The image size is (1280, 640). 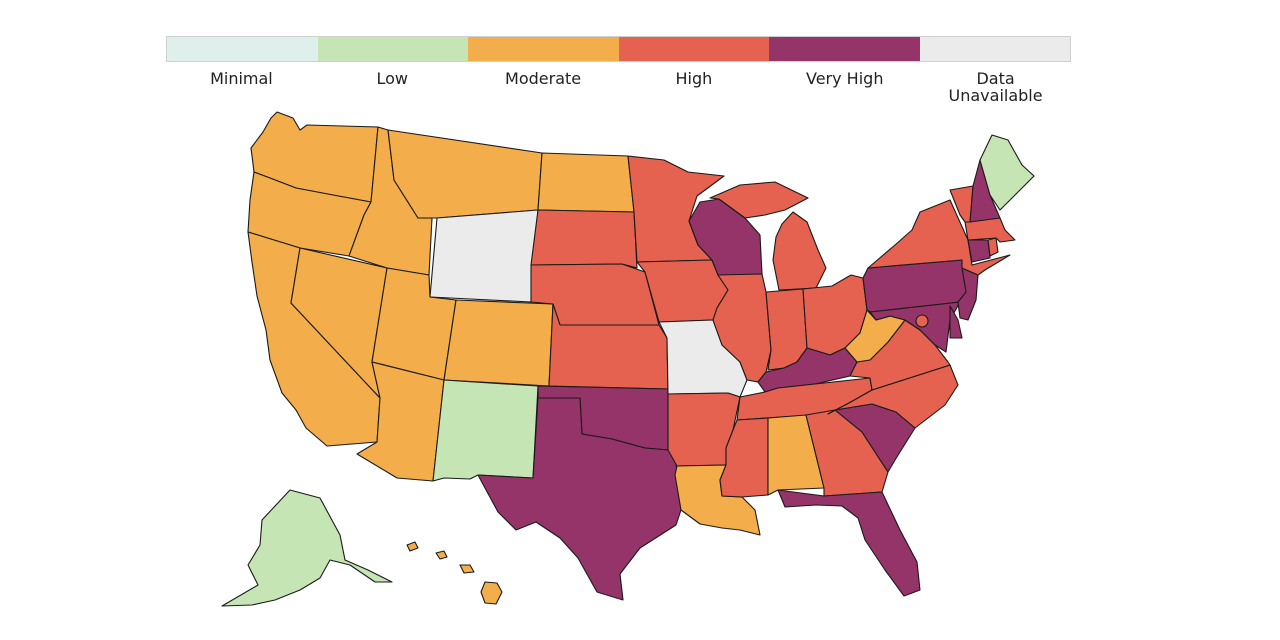 What do you see at coordinates (543, 49) in the screenshot?
I see `legend-swatch-moderate` at bounding box center [543, 49].